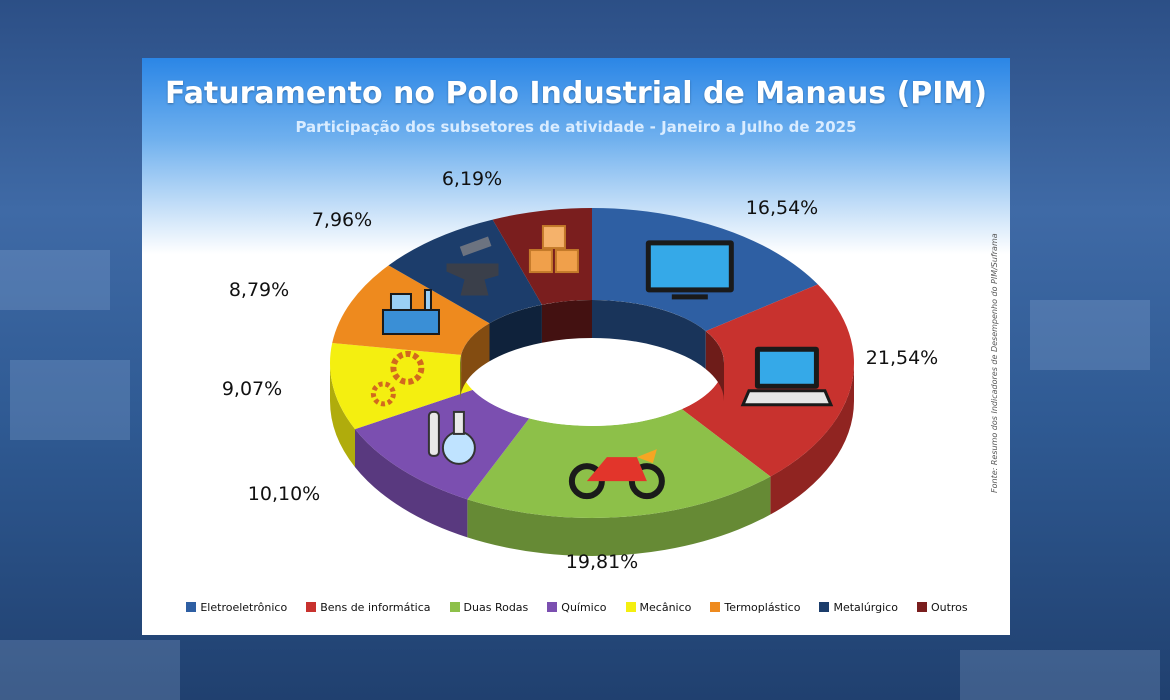 The image size is (1170, 700). Describe the element at coordinates (949, 607) in the screenshot. I see `legend-label: Outros` at that location.